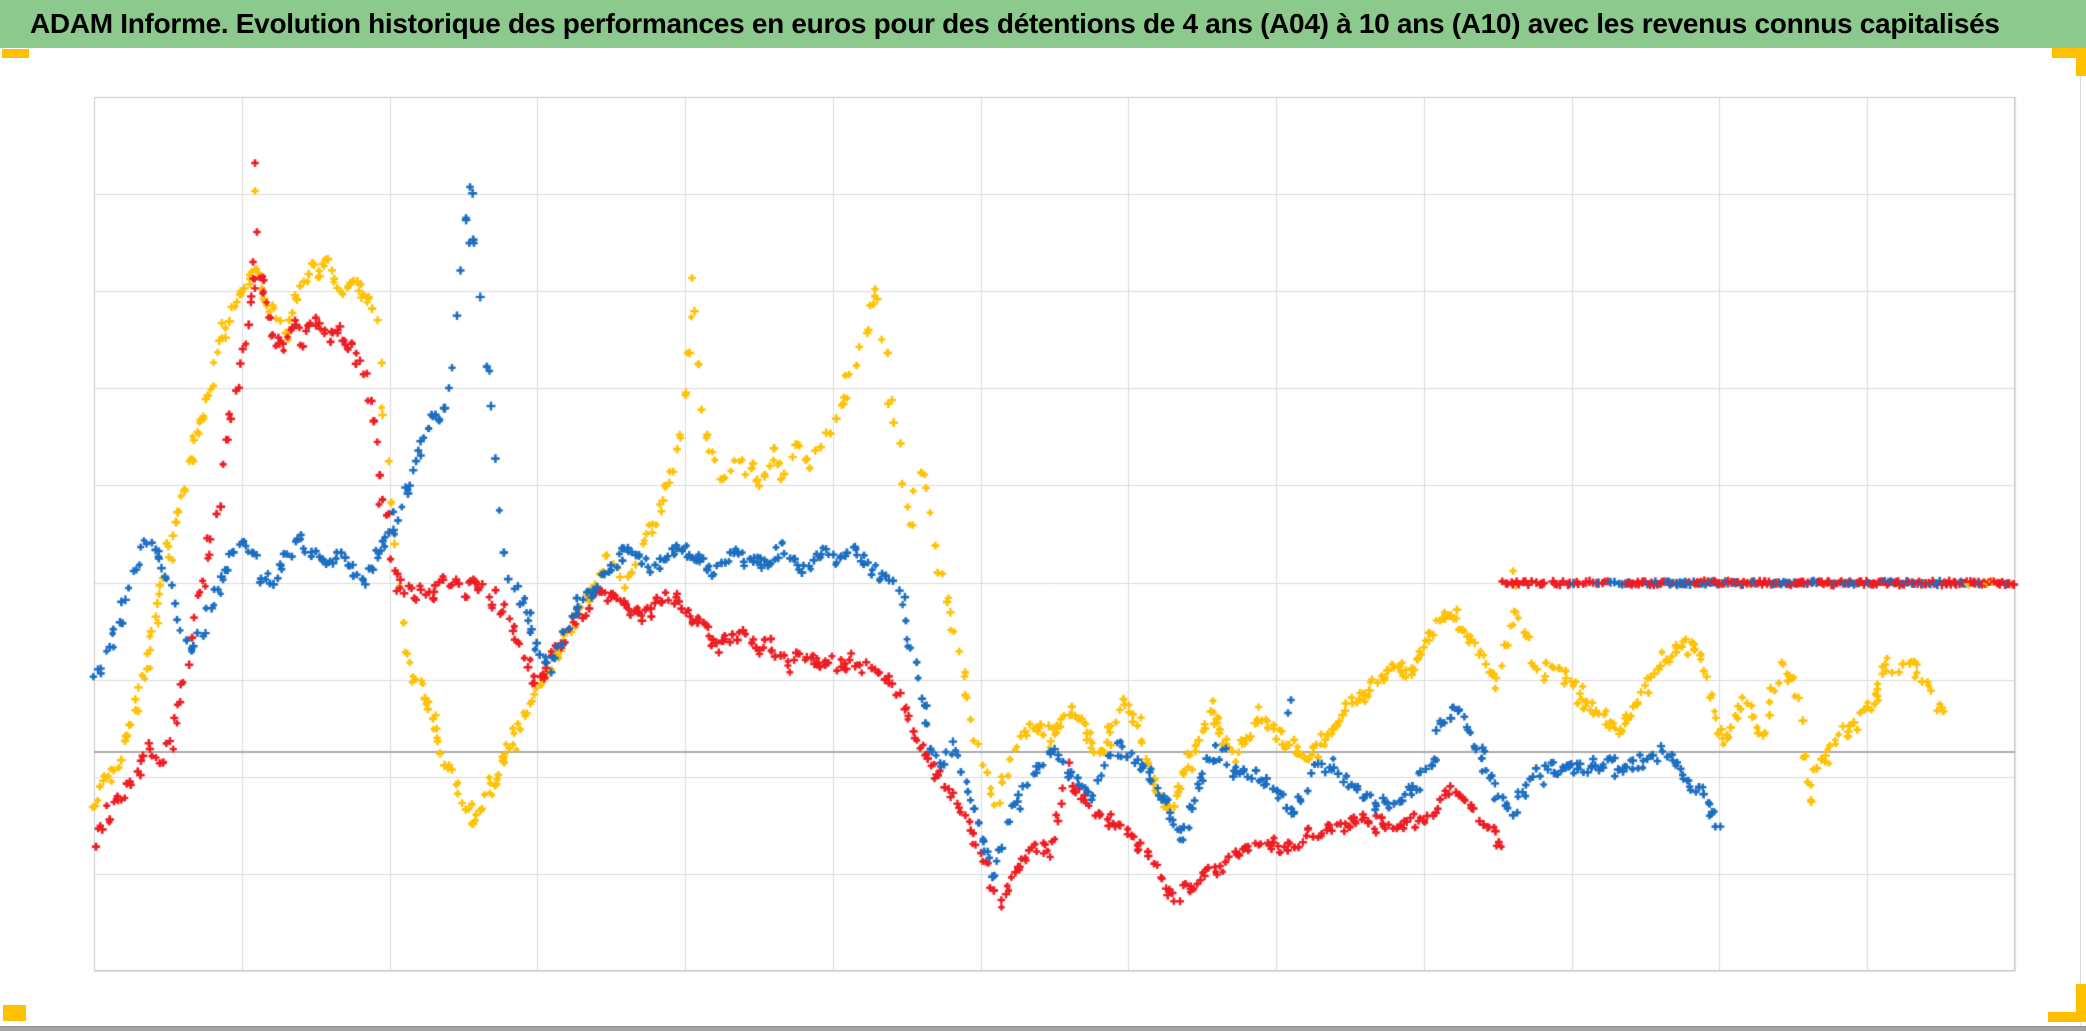 This screenshot has height=1031, width=2086. Describe the element at coordinates (1043, 1028) in the screenshot. I see `window-bottom-edge` at that location.